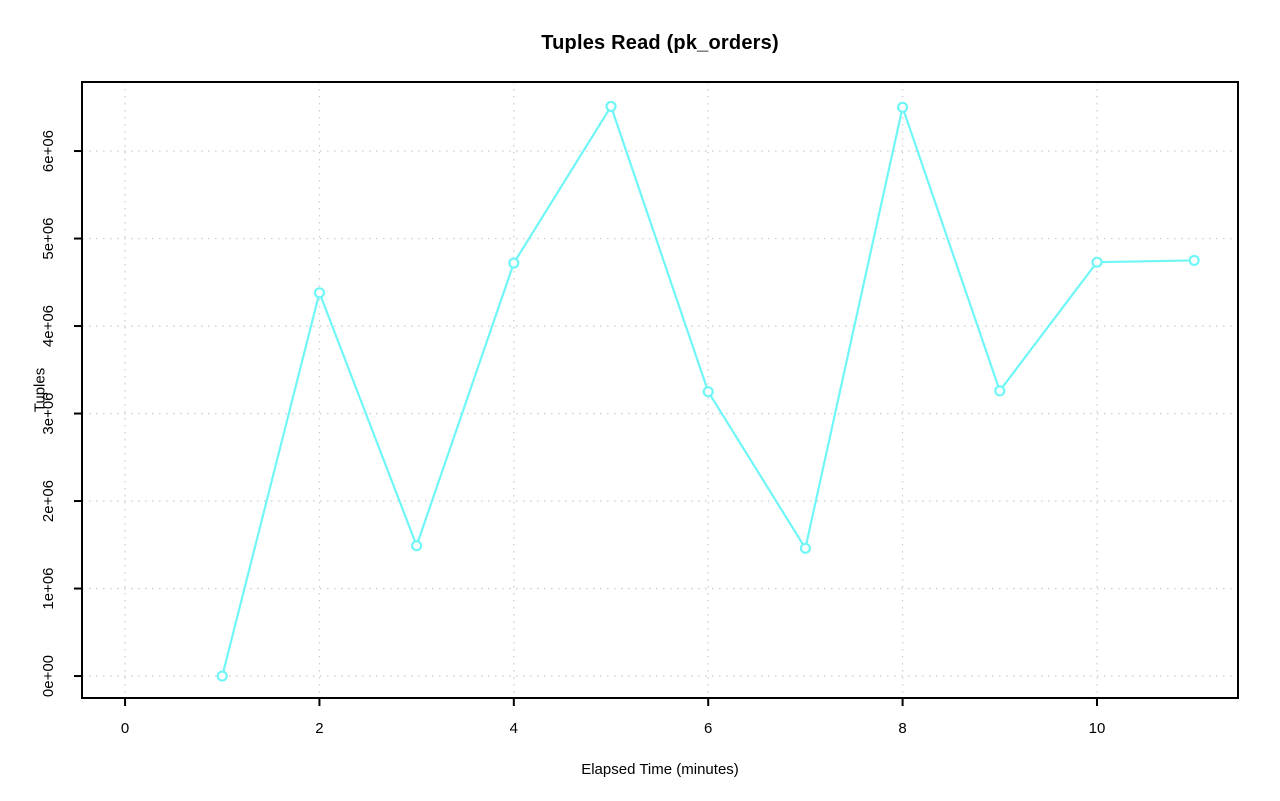 This screenshot has height=801, width=1280. Describe the element at coordinates (660, 43) in the screenshot. I see `chart-title: Tuples Read (pk_orders)` at that location.